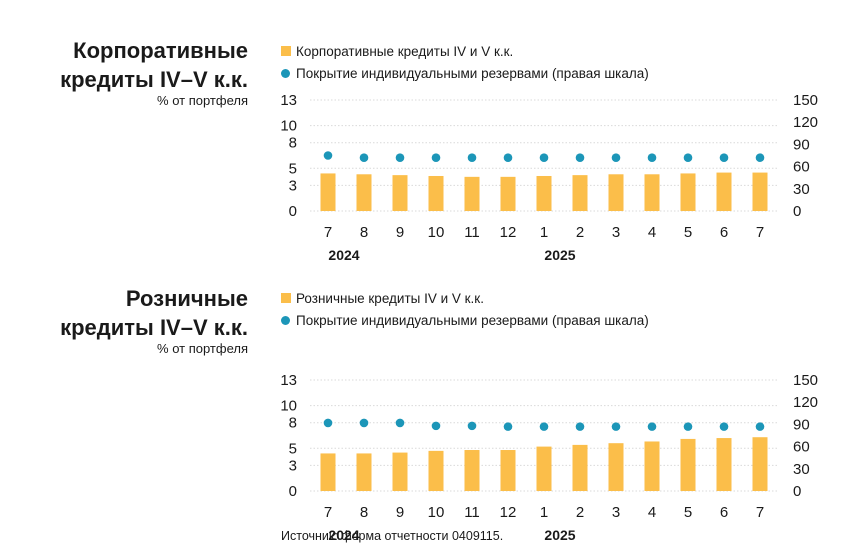 Image resolution: width=848 pixels, height=560 pixels. I want to click on chart-title-line-1: Корпоративные, so click(160, 50).